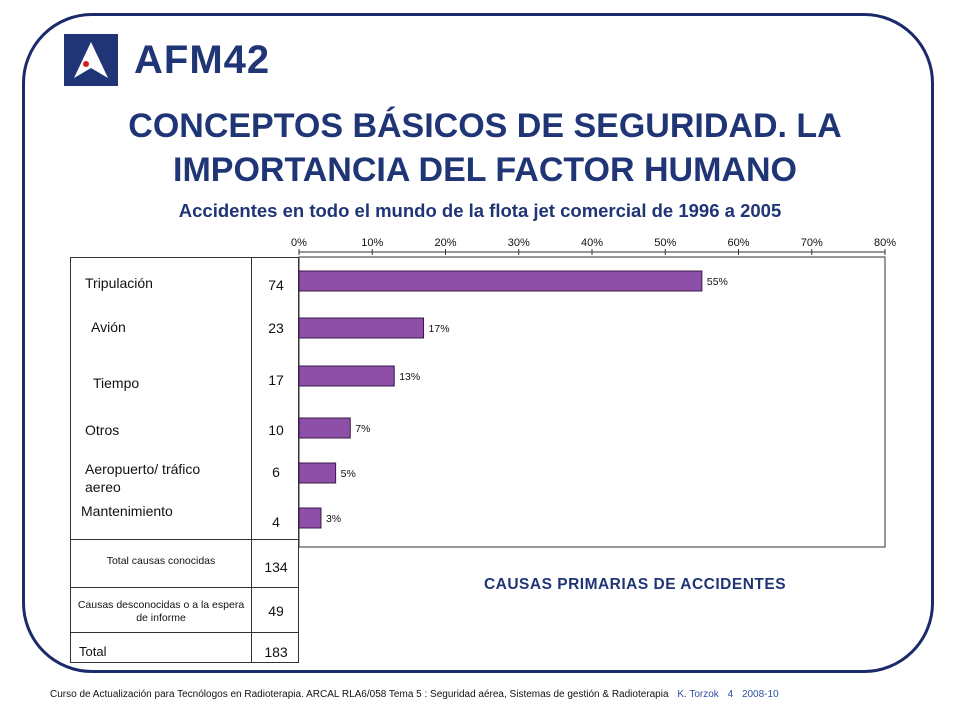  What do you see at coordinates (119, 283) in the screenshot?
I see `row-label-tripulacion: Tripulación` at bounding box center [119, 283].